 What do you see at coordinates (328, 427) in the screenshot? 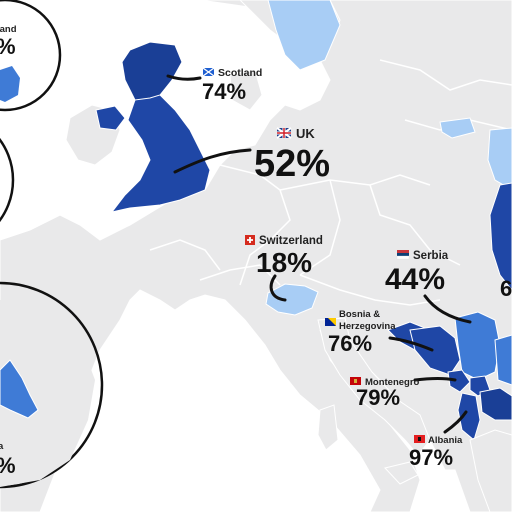
I see `sardinia-land` at bounding box center [328, 427].